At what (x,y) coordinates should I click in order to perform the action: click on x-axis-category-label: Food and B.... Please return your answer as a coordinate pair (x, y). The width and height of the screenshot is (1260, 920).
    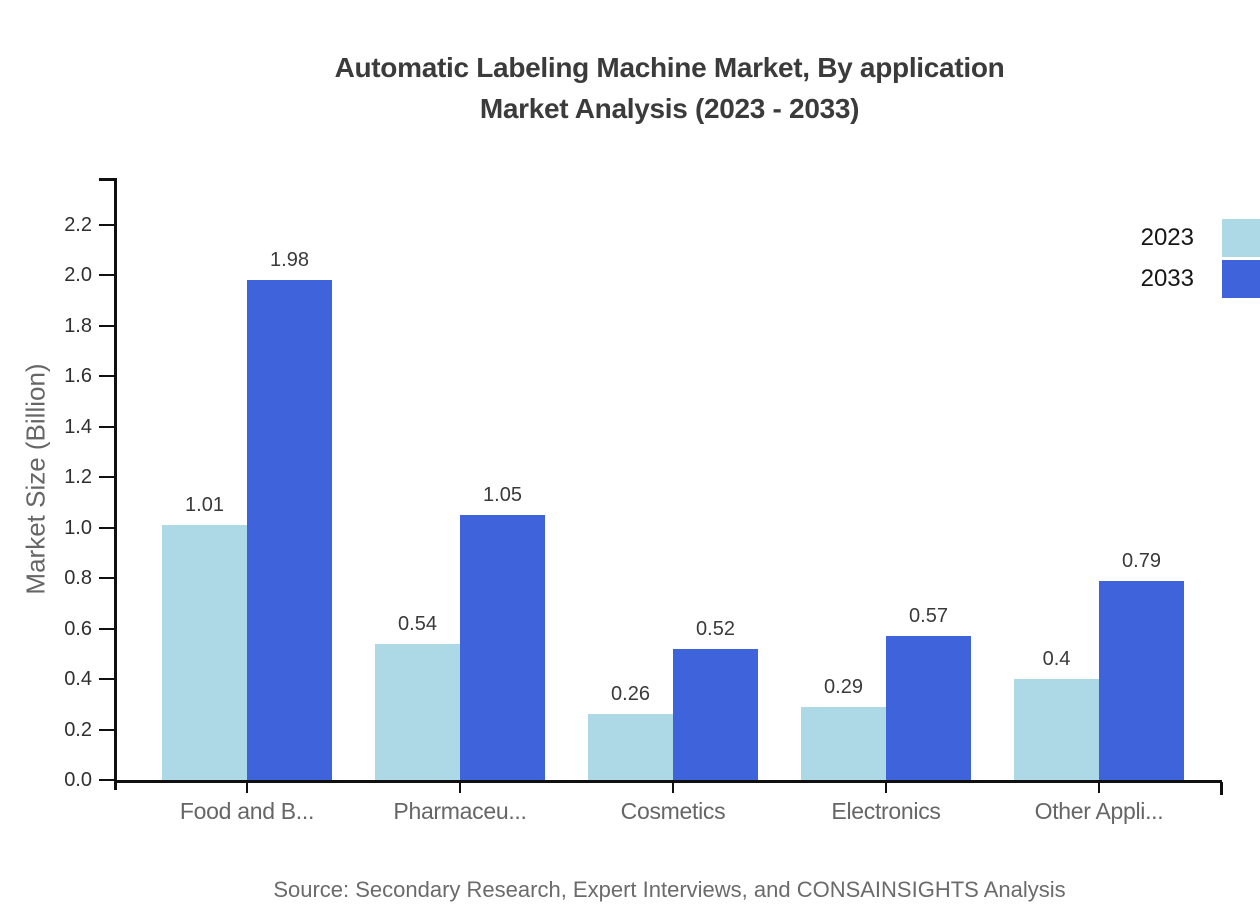
    Looking at the image, I should click on (247, 811).